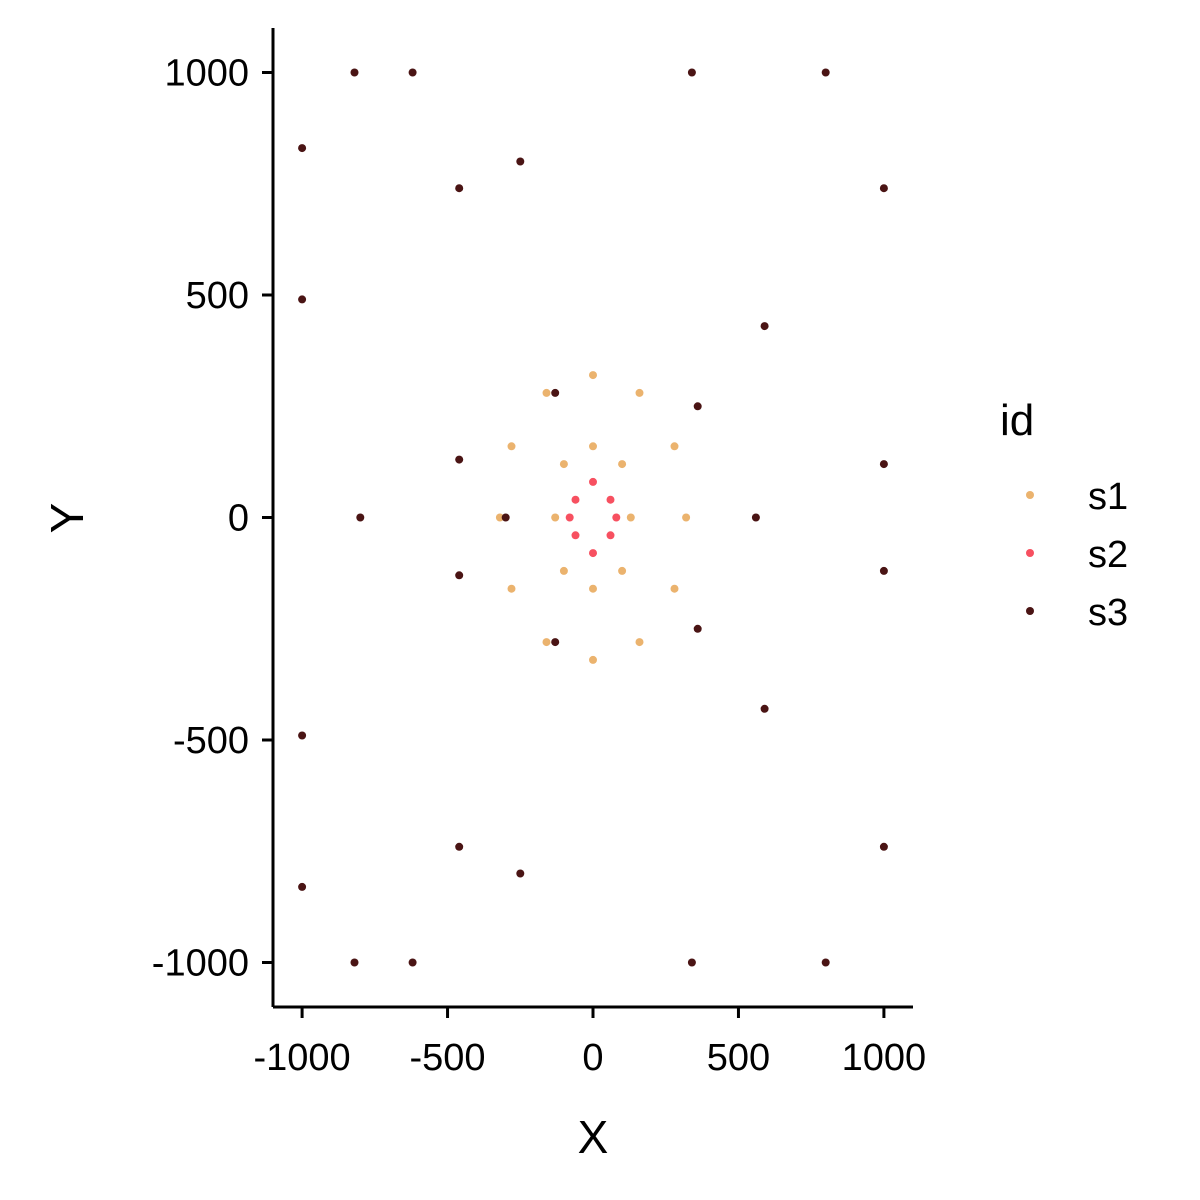 Image resolution: width=1200 pixels, height=1200 pixels. Describe the element at coordinates (1077, 555) in the screenshot. I see `legend: s1 s2 s3` at that location.